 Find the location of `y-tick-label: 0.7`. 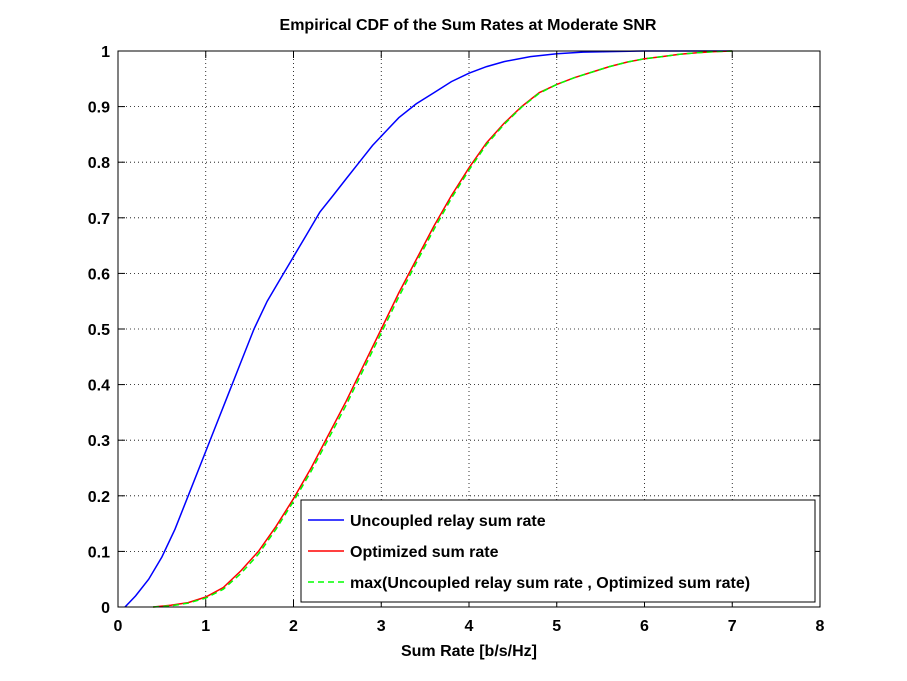

y-tick-label: 0.7 is located at coordinates (99, 219).